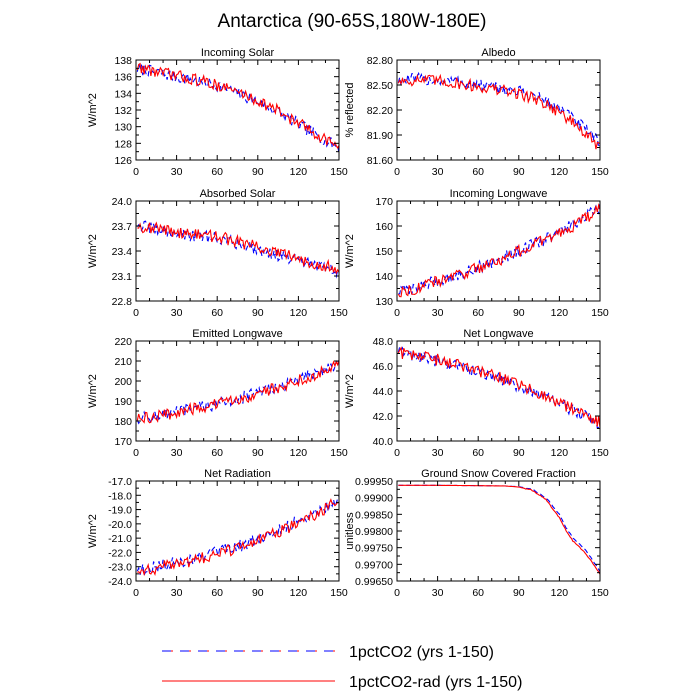 This screenshot has height=700, width=700. Describe the element at coordinates (519, 453) in the screenshot. I see `x-tick-label-net-longwave: 90` at that location.